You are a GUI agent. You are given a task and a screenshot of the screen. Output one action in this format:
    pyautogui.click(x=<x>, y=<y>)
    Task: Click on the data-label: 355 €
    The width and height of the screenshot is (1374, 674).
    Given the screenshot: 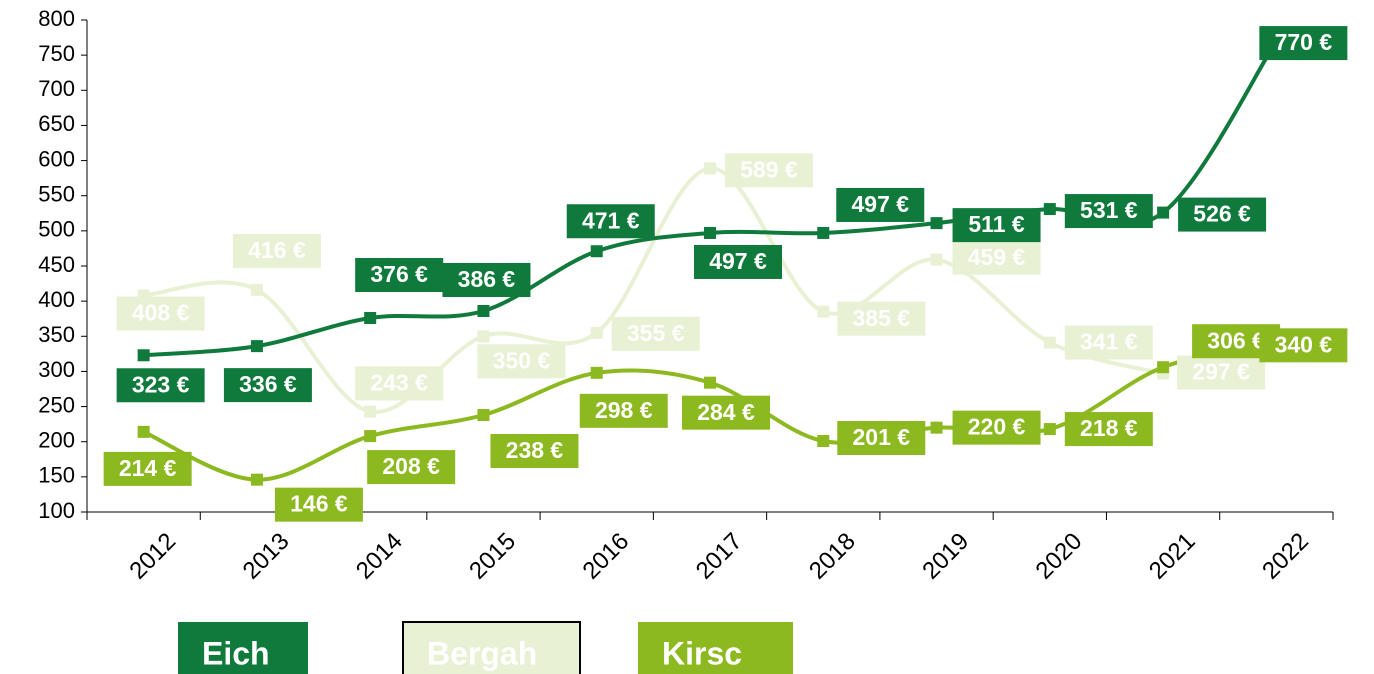 What is the action you would take?
    pyautogui.click(x=656, y=333)
    